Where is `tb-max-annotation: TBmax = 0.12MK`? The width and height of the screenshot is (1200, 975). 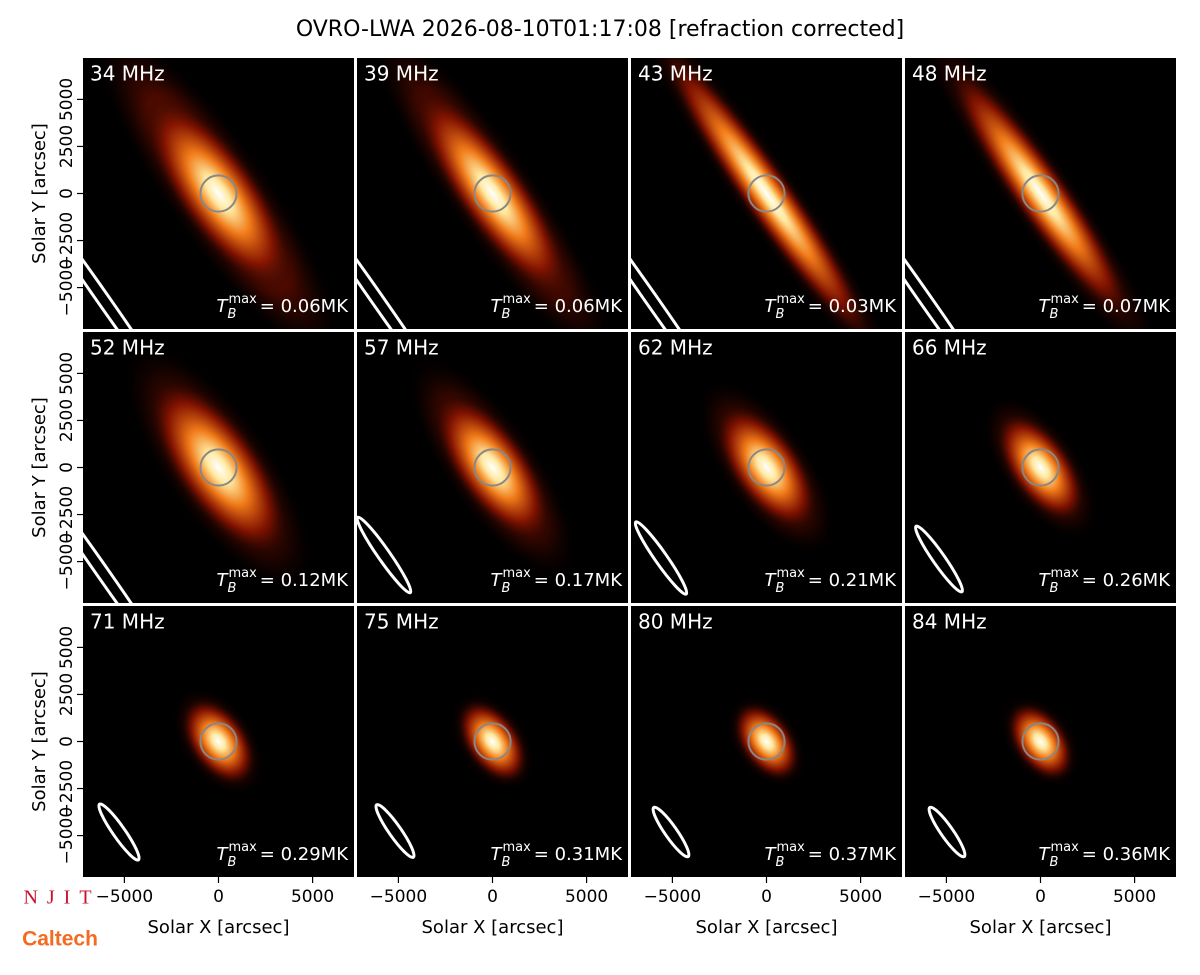
tb-max-annotation: TBmax = 0.12MK is located at coordinates (283, 581).